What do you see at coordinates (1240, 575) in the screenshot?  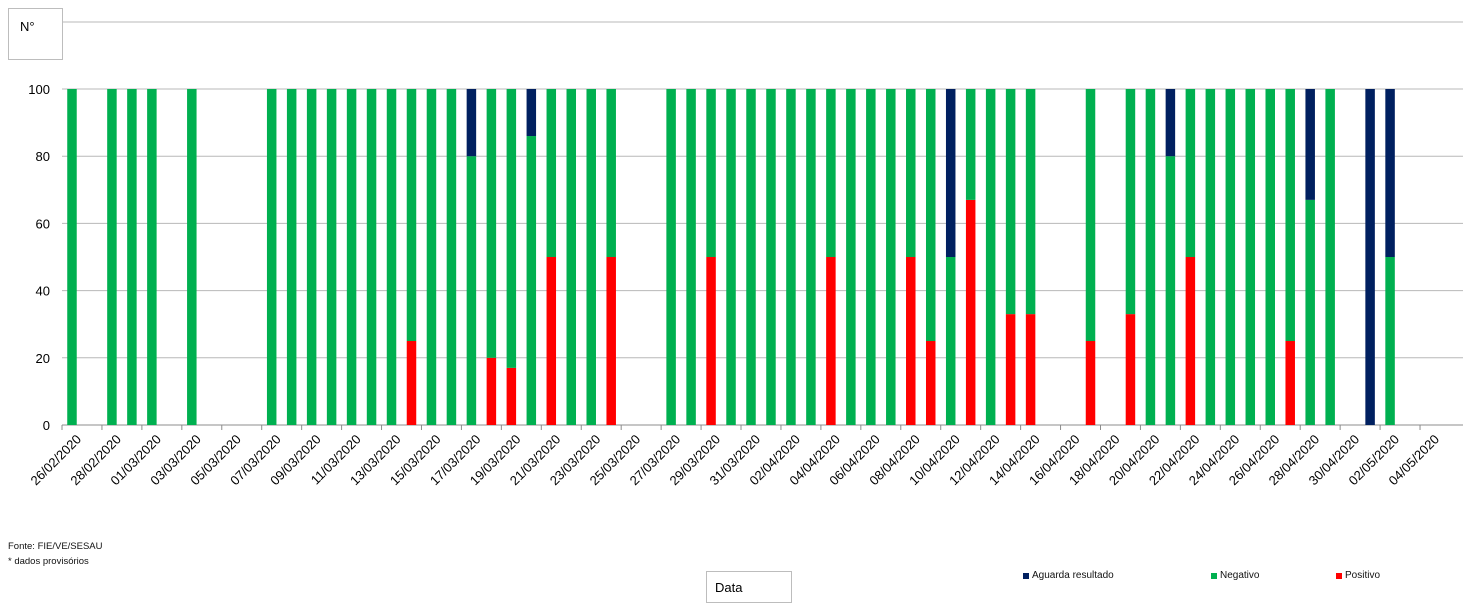 I see `legend-label-negativo: Negativo` at bounding box center [1240, 575].